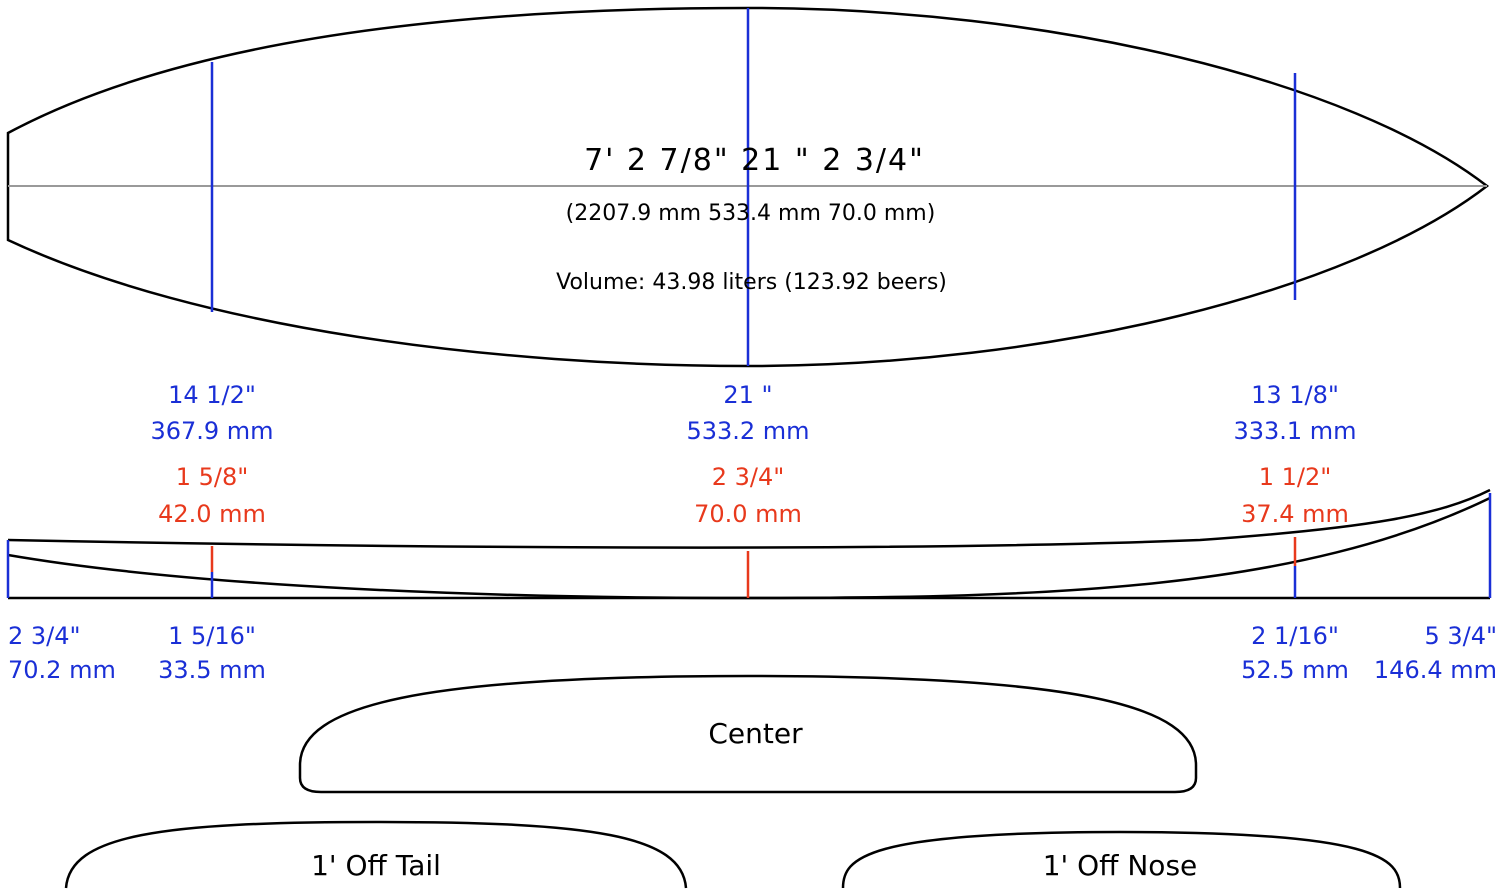 This screenshot has height=892, width=1509. What do you see at coordinates (748, 514) in the screenshot?
I see `thickness-center-mm: 70.0 mm` at bounding box center [748, 514].